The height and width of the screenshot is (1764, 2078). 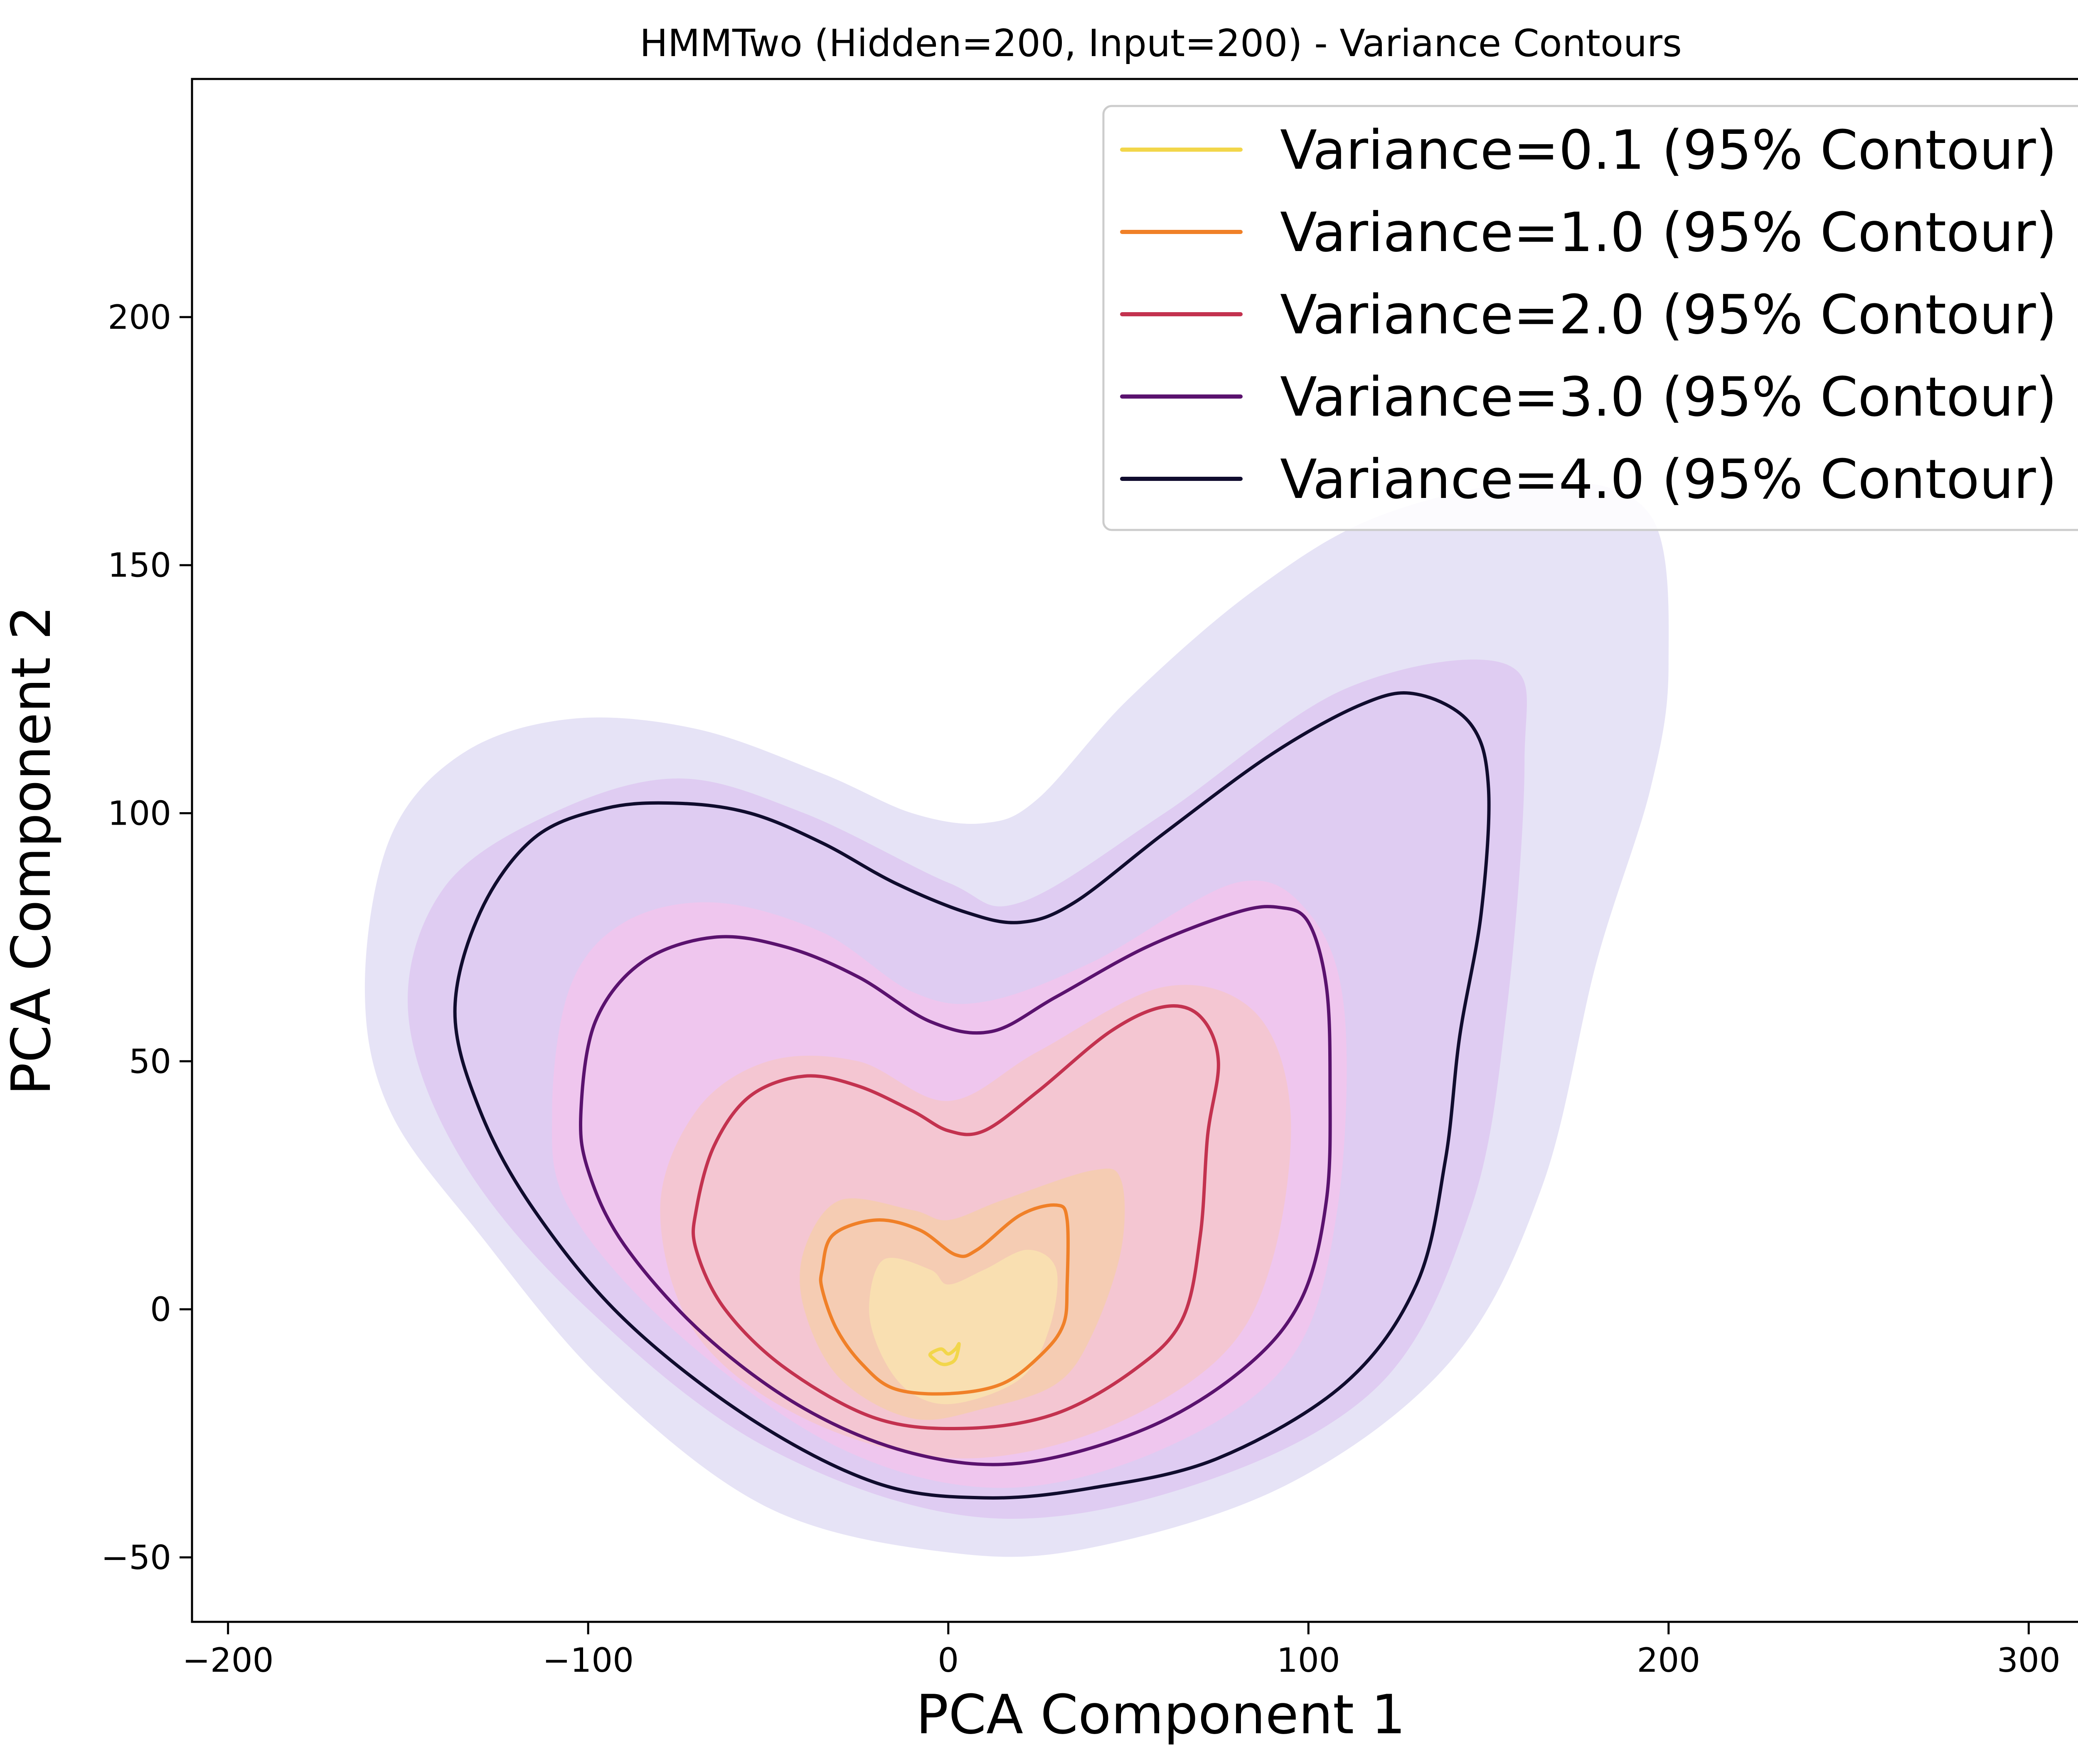 What do you see at coordinates (136, 1557) in the screenshot?
I see `y-tick-label: −50` at bounding box center [136, 1557].